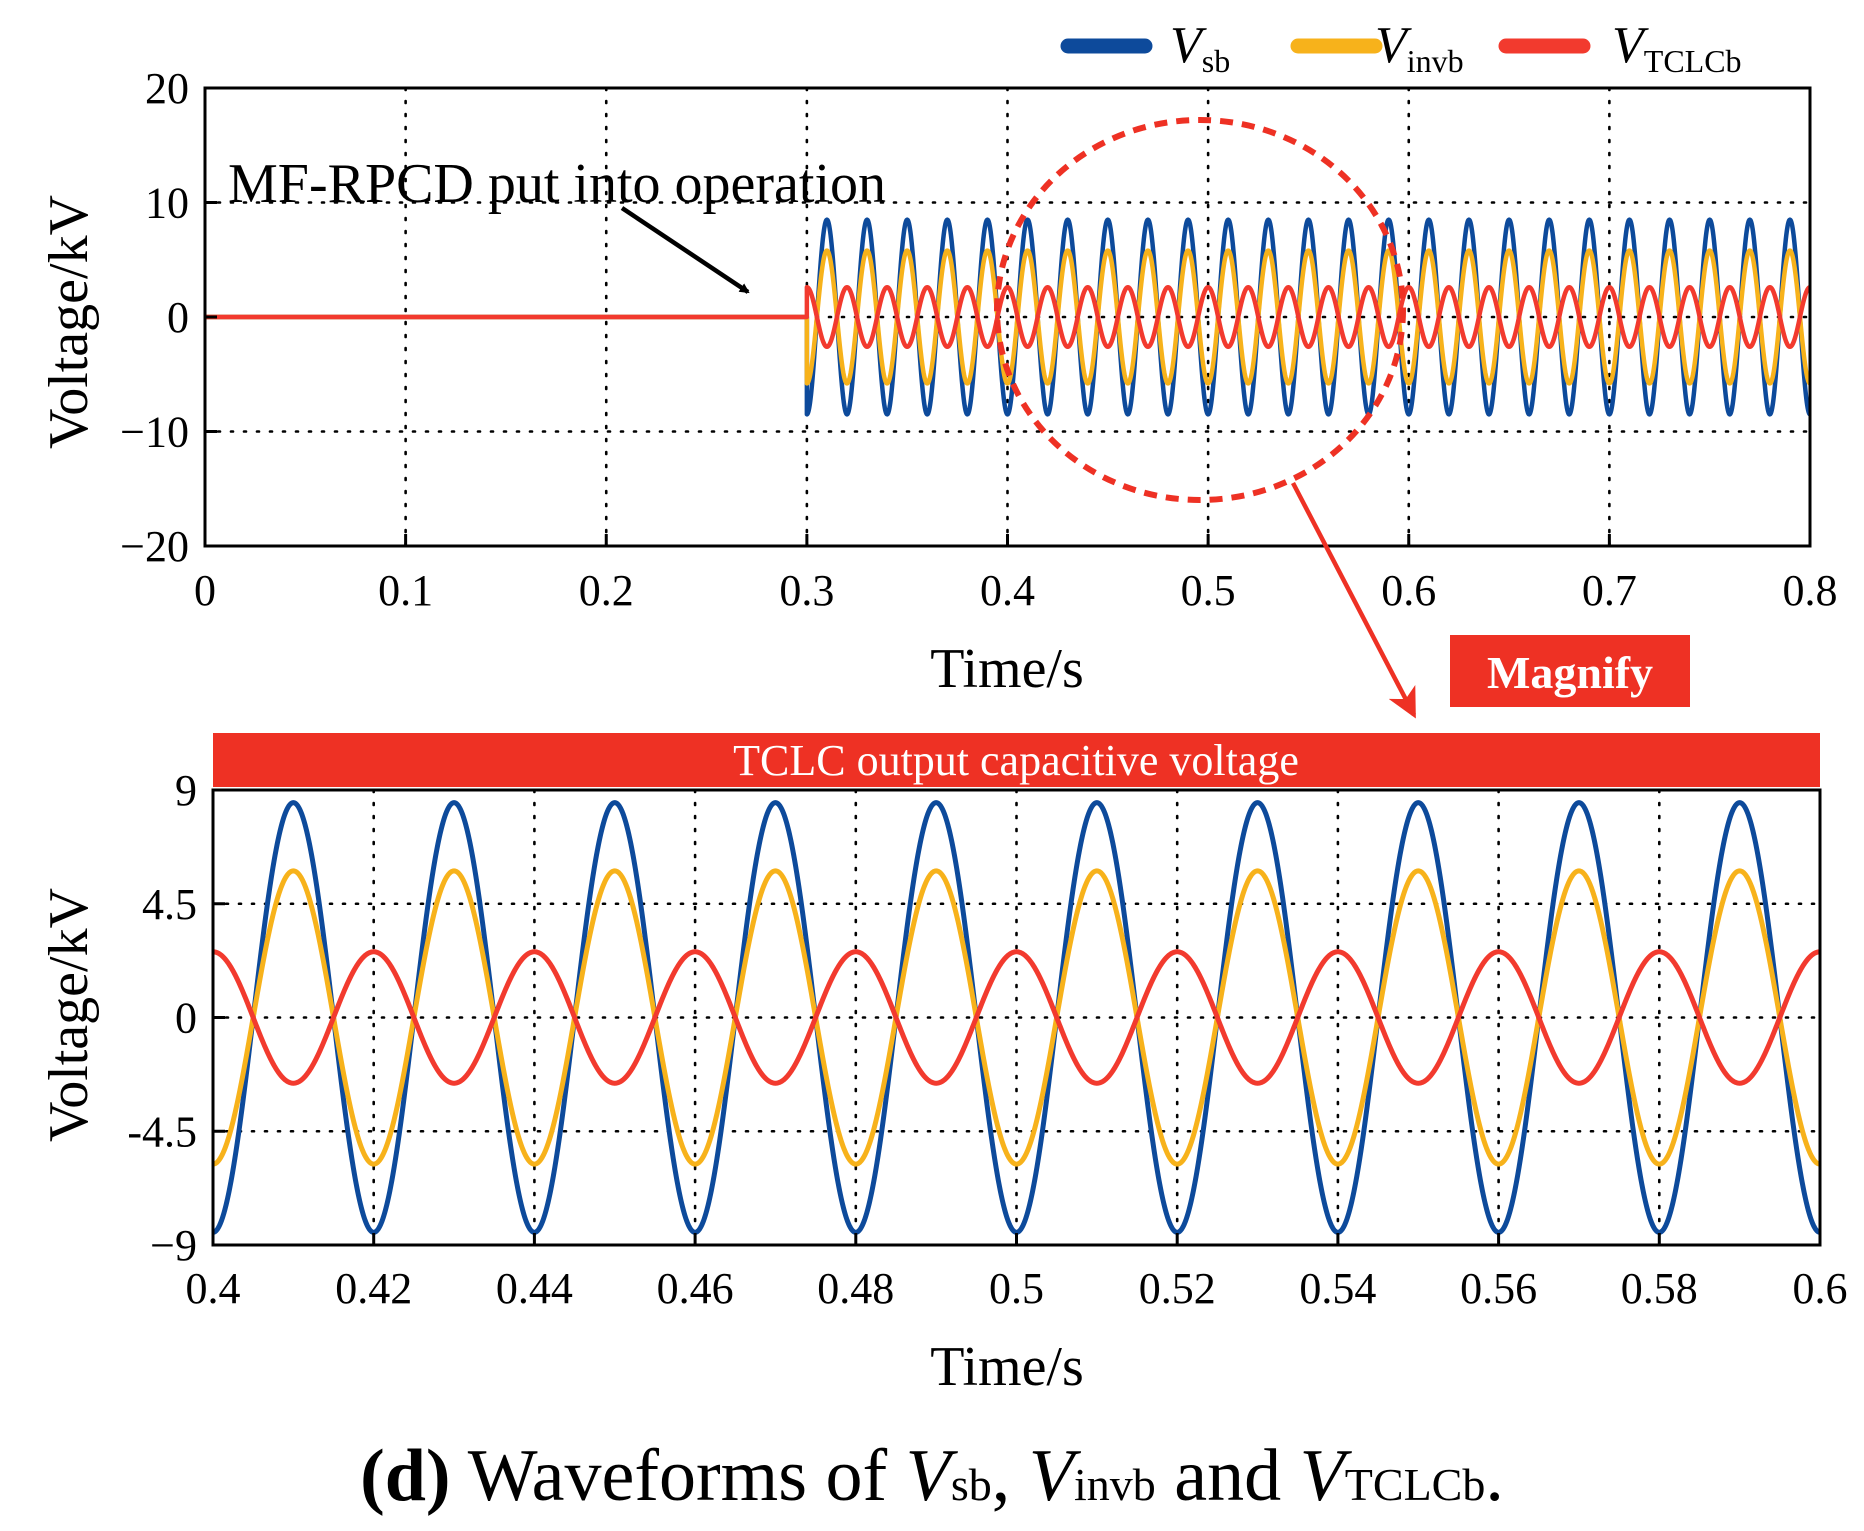 The image size is (1864, 1531). What do you see at coordinates (1820, 1288) in the screenshot?
I see `bottom-x-tick-label: 0.6` at bounding box center [1820, 1288].